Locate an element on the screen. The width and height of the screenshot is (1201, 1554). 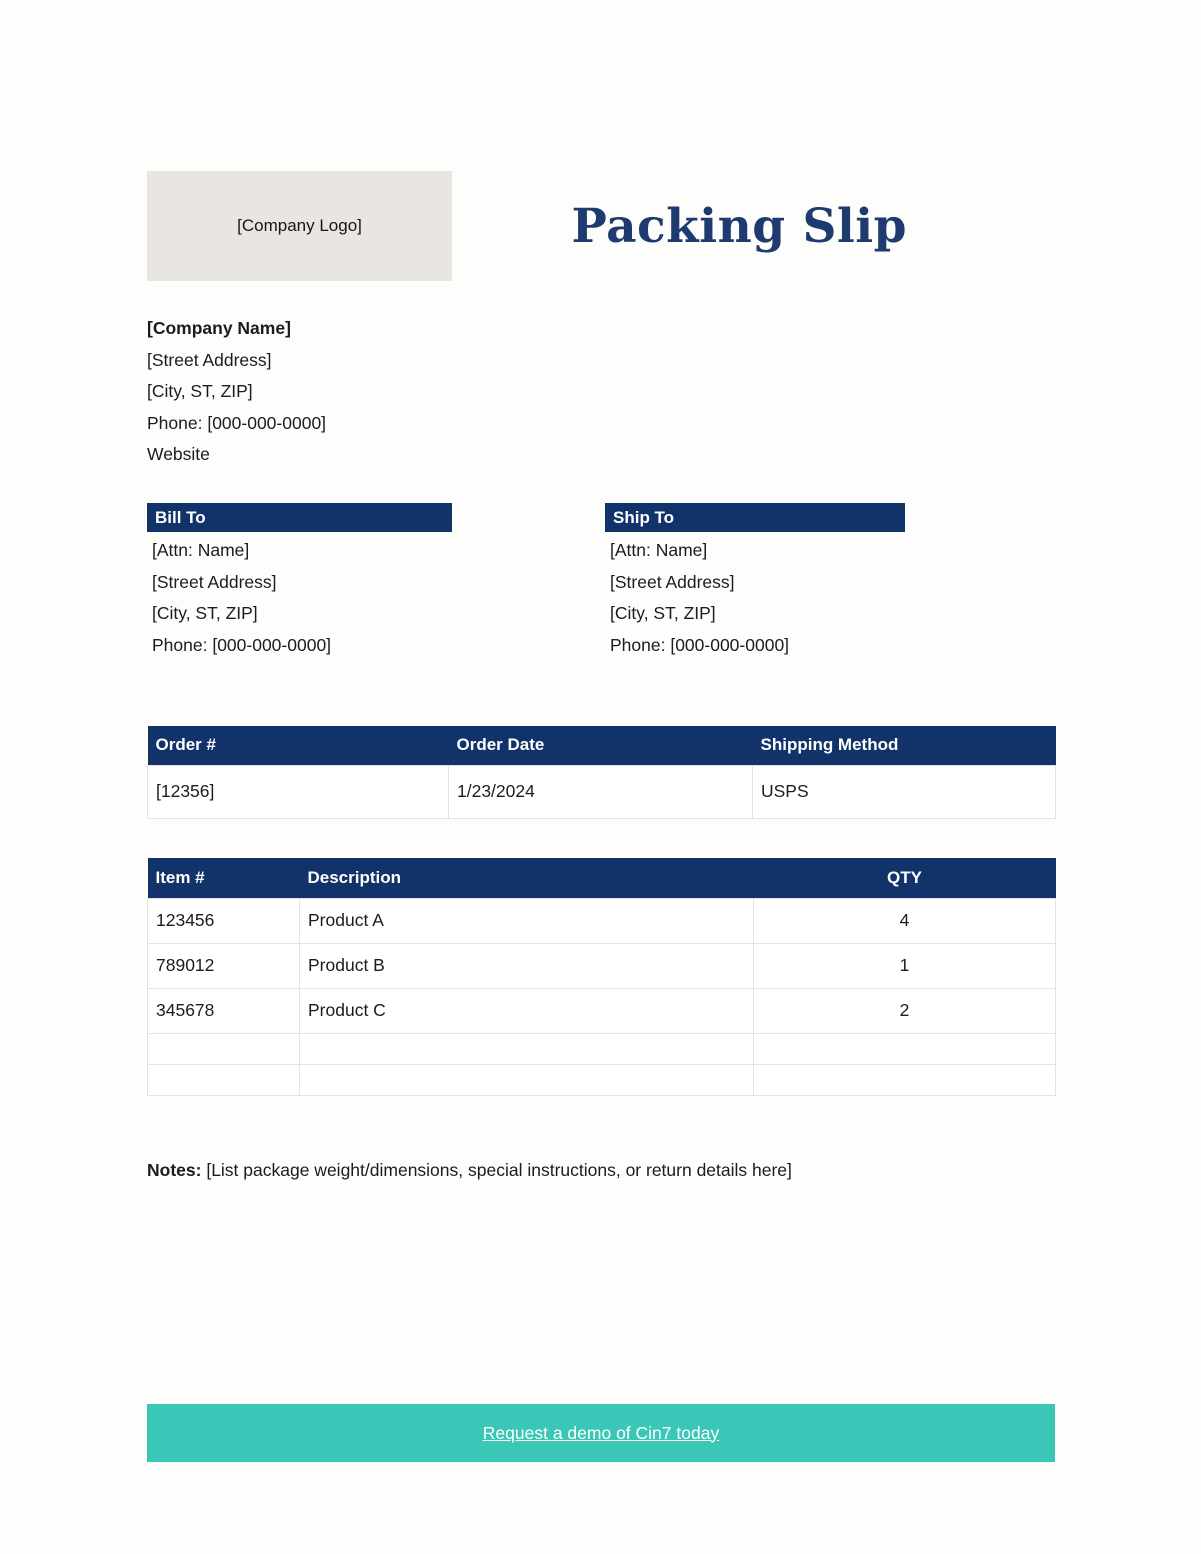
bill-to-attn: [Attn: Name] is located at coordinates (201, 550).